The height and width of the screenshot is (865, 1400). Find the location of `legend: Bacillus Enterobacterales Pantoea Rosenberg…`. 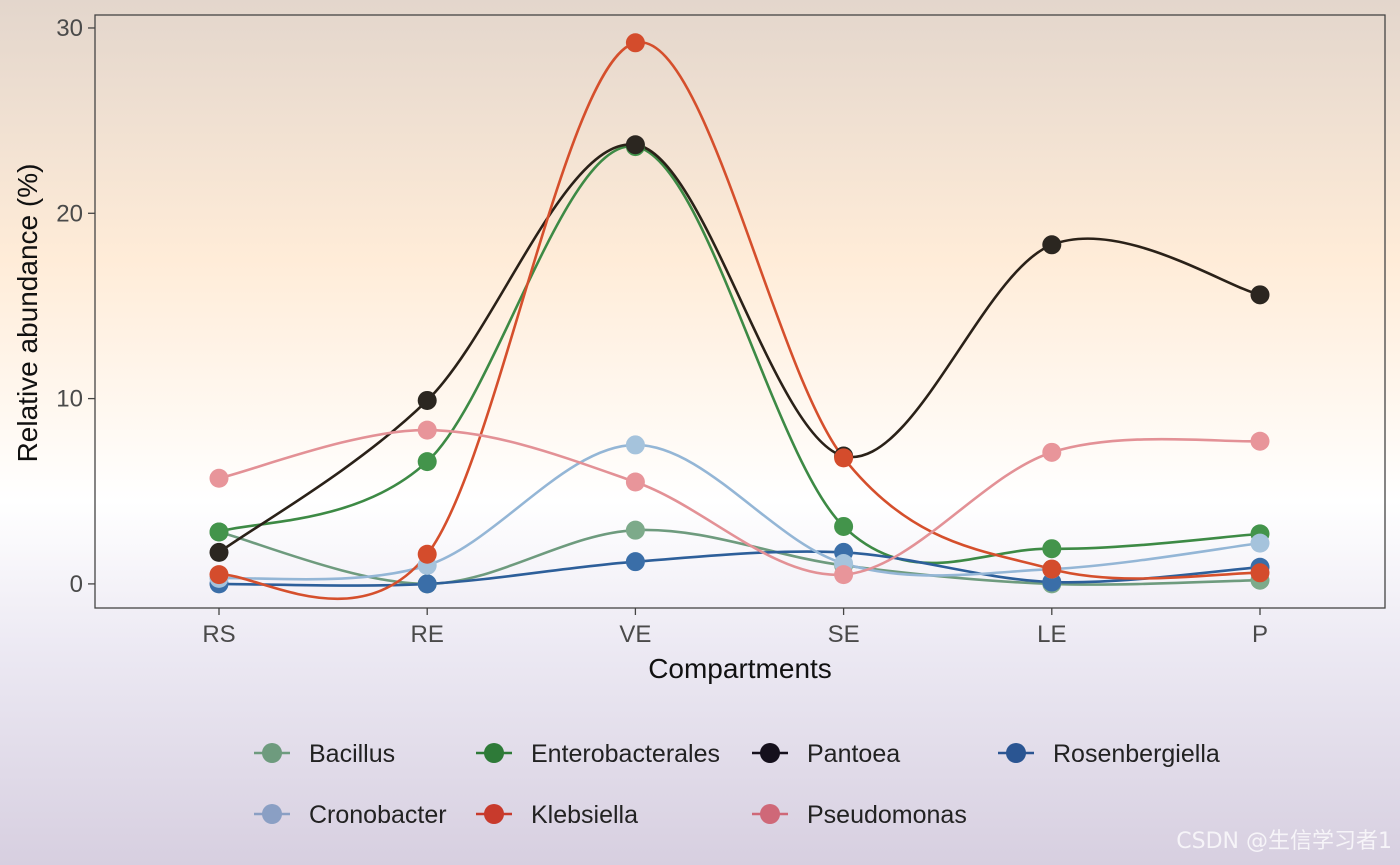

legend: Bacillus Enterobacterales Pantoea Rosenberg… is located at coordinates (737, 784).